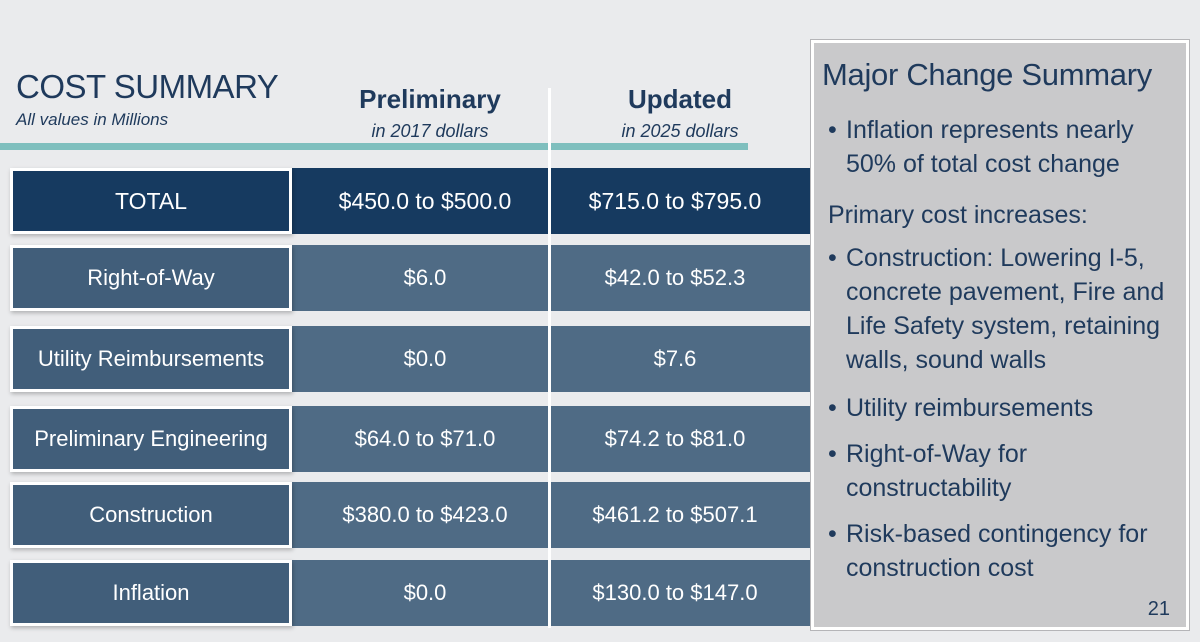 Image resolution: width=1200 pixels, height=642 pixels. What do you see at coordinates (151, 515) in the screenshot?
I see `row-label: Construction` at bounding box center [151, 515].